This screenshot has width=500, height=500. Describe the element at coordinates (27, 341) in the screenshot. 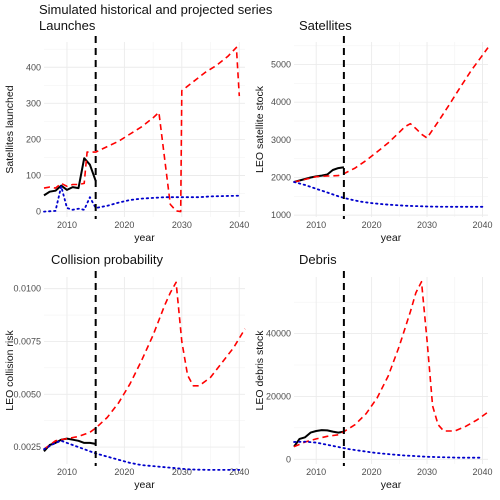

I see `y-tick-label: 0.0075` at that location.